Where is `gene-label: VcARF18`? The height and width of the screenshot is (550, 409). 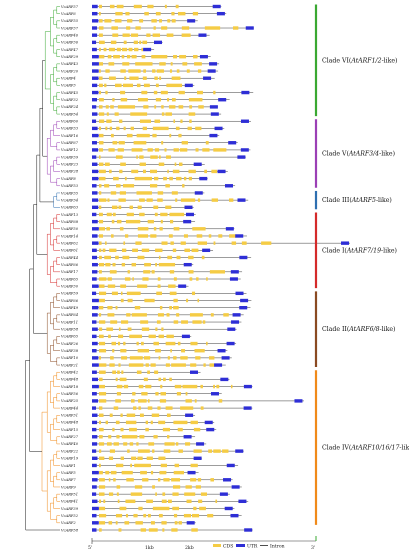 gene-label: VcARF18 is located at coordinates (70, 387).